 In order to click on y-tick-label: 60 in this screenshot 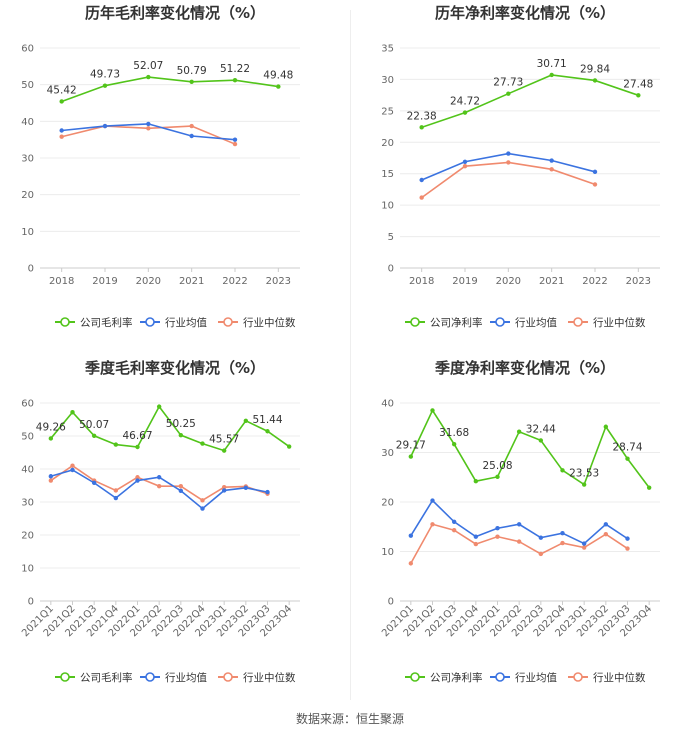, I will do `click(27, 404)`.